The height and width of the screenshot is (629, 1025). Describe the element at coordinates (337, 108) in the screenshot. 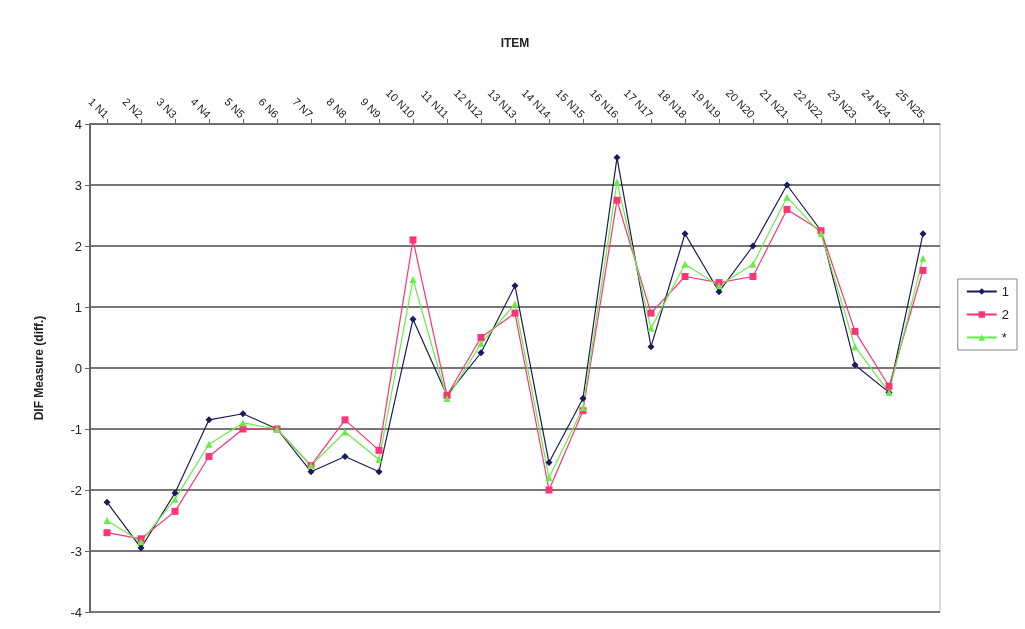

I see `x-tick-label: 8 N8` at that location.